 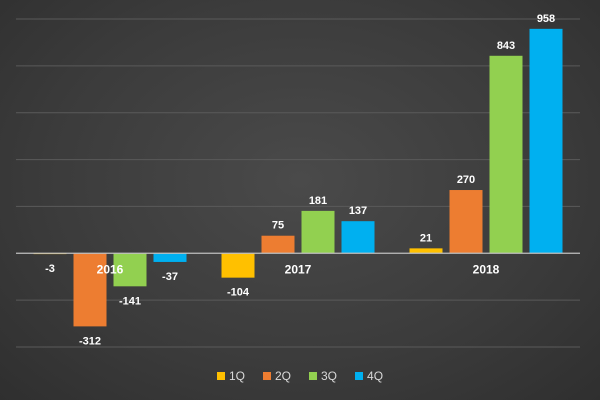 I want to click on category-label-2018: 2018, so click(x=486, y=269).